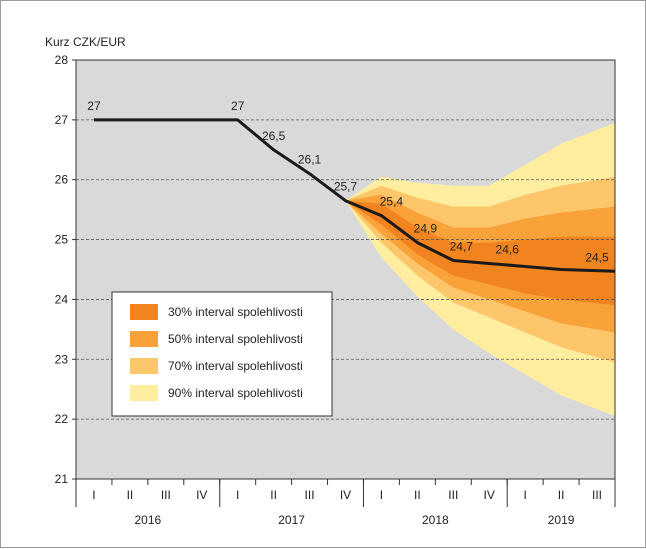 This screenshot has width=646, height=549. Describe the element at coordinates (85, 42) in the screenshot. I see `y-axis-title: Kurz CZK/EUR` at that location.